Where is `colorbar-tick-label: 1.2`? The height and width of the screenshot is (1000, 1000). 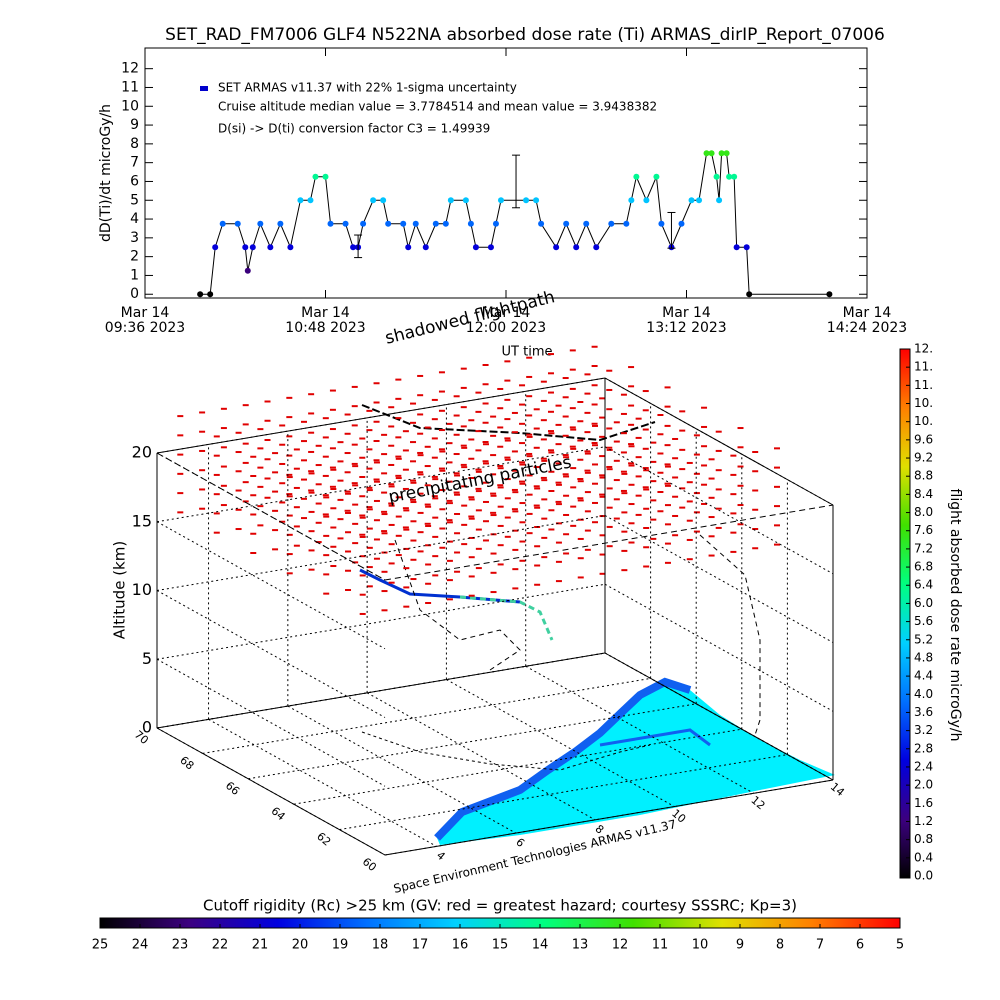
colorbar-tick-label: 1.2 is located at coordinates (923, 821).